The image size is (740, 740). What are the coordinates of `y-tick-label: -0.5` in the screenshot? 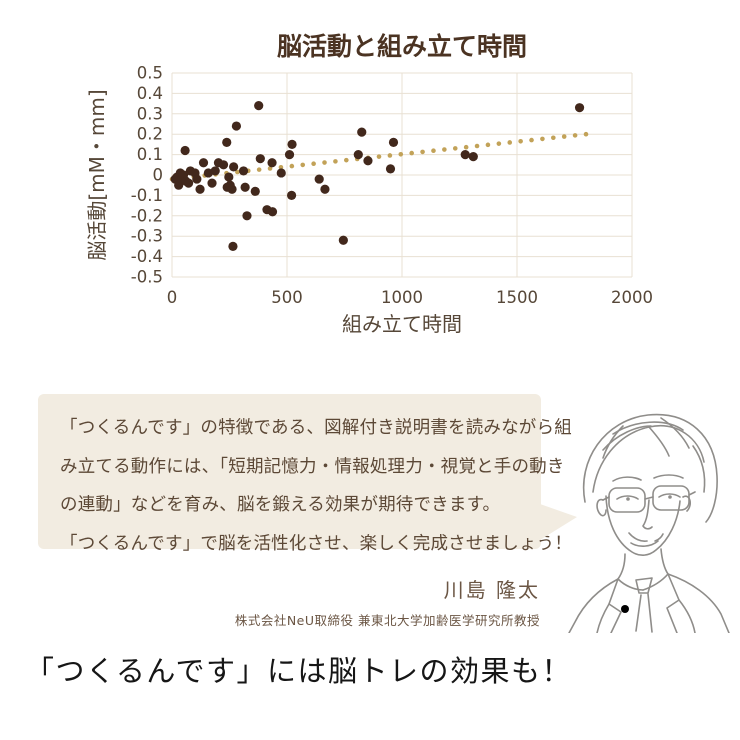 It's located at (147, 277).